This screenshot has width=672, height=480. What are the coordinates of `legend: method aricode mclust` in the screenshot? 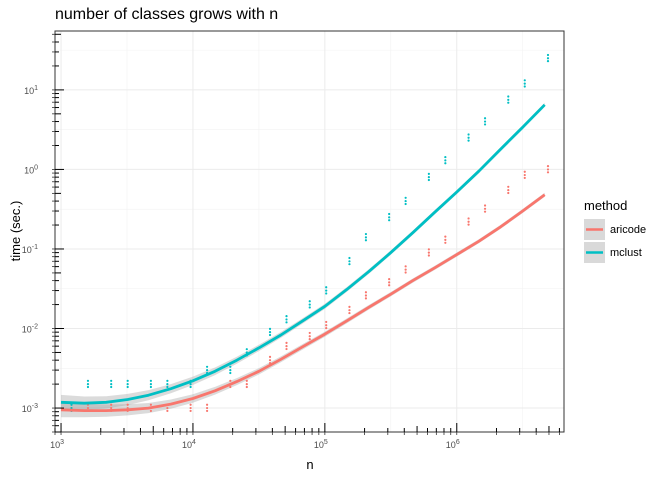 It's located at (615, 230).